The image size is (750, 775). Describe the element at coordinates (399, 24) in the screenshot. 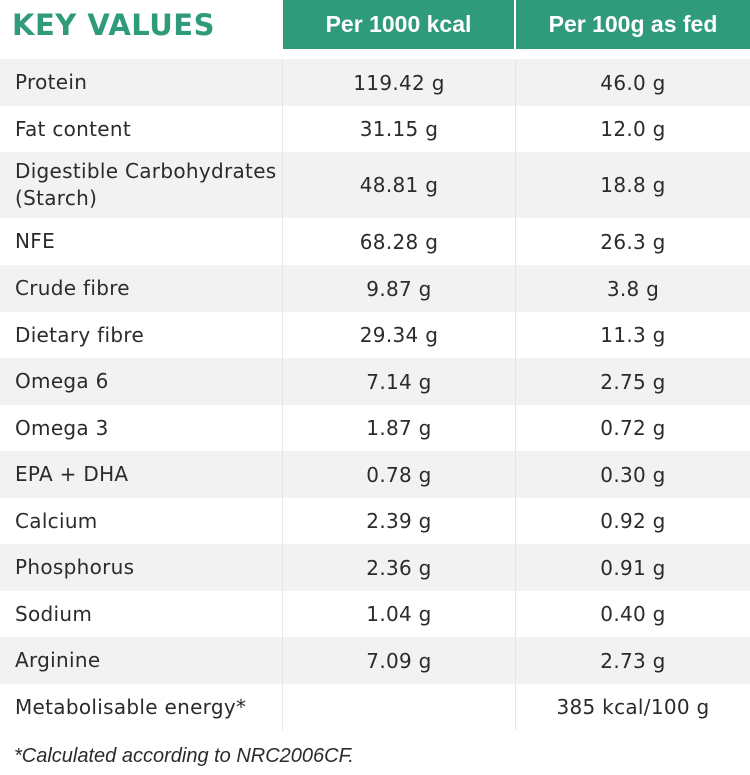

I see `column-header-per-1000-kcal: Per 1000 kcal` at that location.